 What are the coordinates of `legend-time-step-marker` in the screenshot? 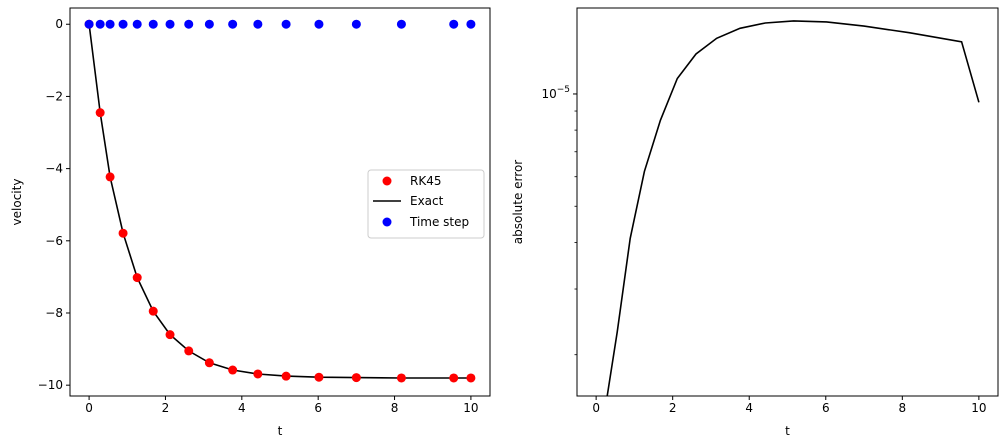 It's located at (387, 222).